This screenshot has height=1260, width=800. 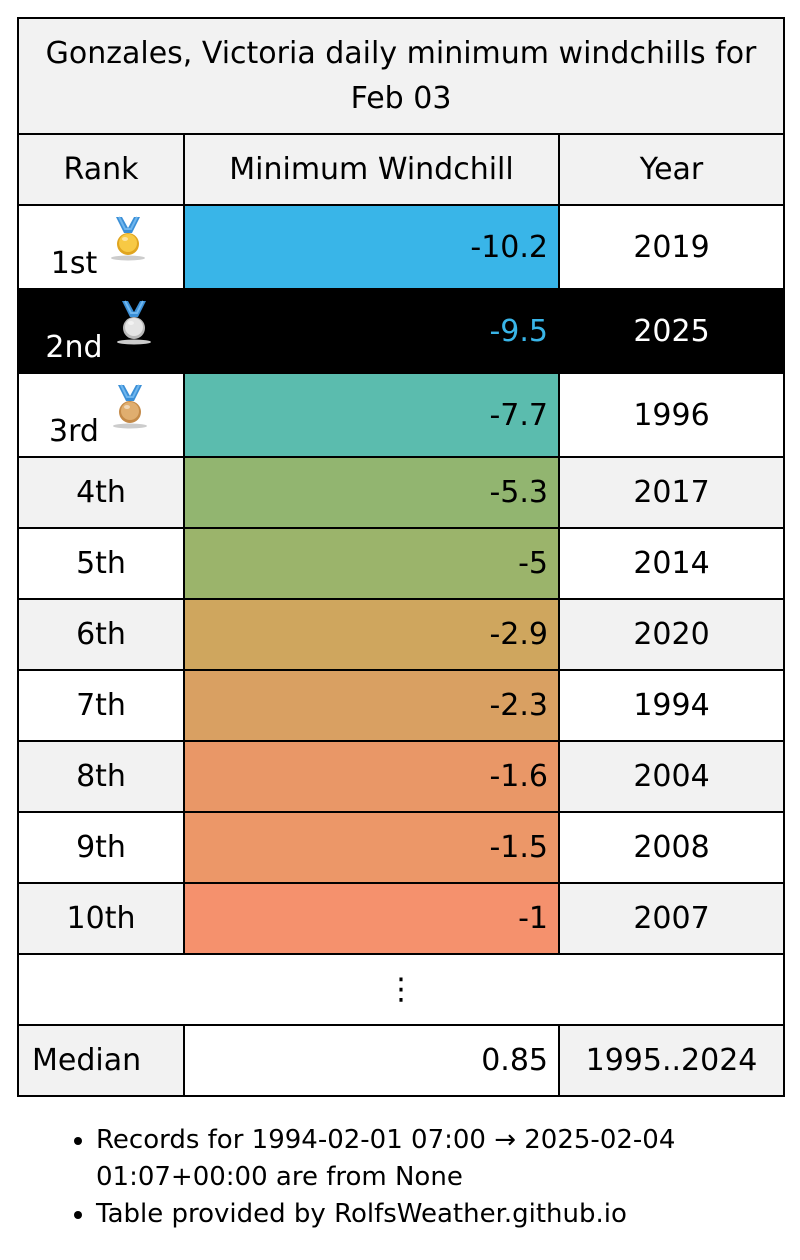 What do you see at coordinates (74, 431) in the screenshot?
I see `rank-label: 3rd` at bounding box center [74, 431].